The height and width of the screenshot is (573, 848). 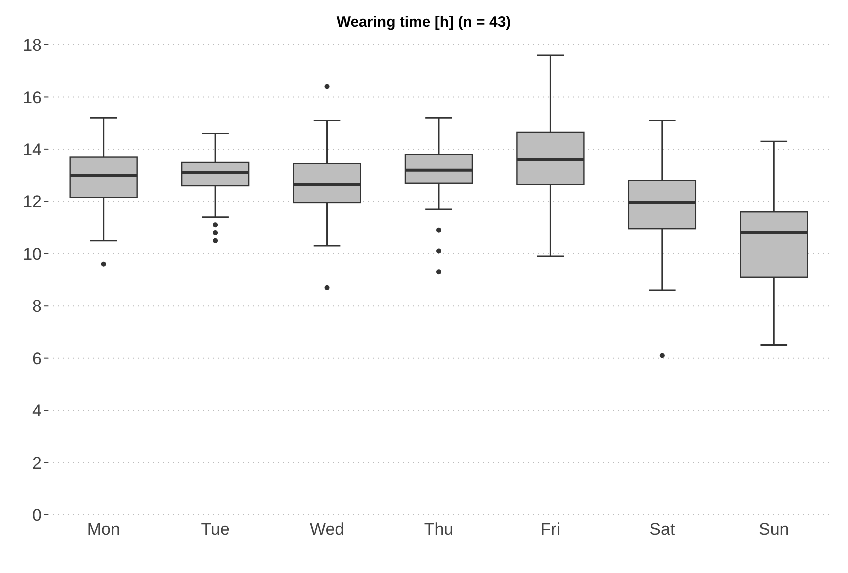 I want to click on x-tick-label: Sun, so click(x=774, y=530).